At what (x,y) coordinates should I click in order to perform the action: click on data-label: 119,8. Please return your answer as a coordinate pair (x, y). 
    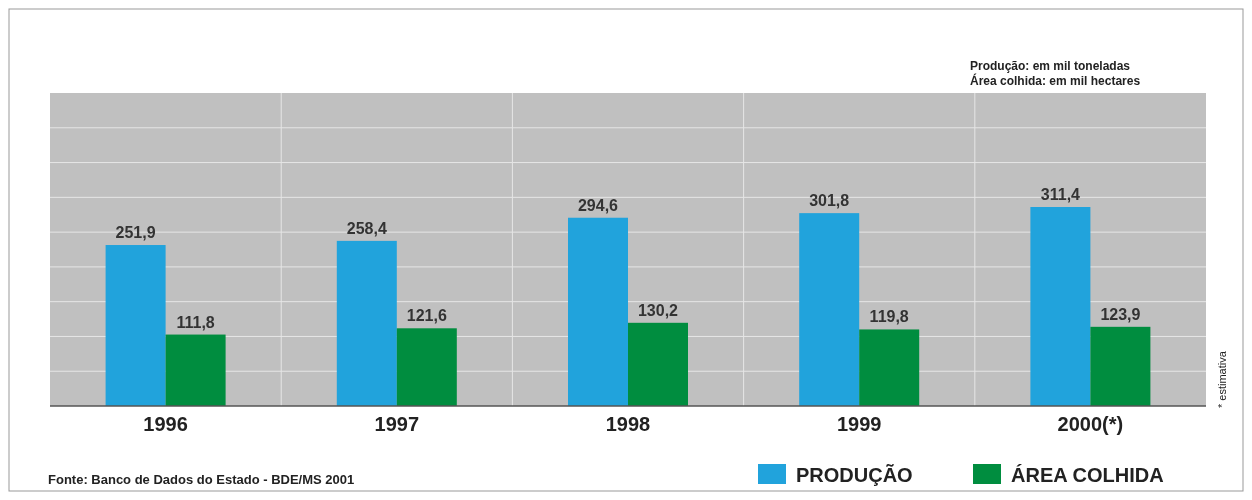
    Looking at the image, I should click on (889, 317).